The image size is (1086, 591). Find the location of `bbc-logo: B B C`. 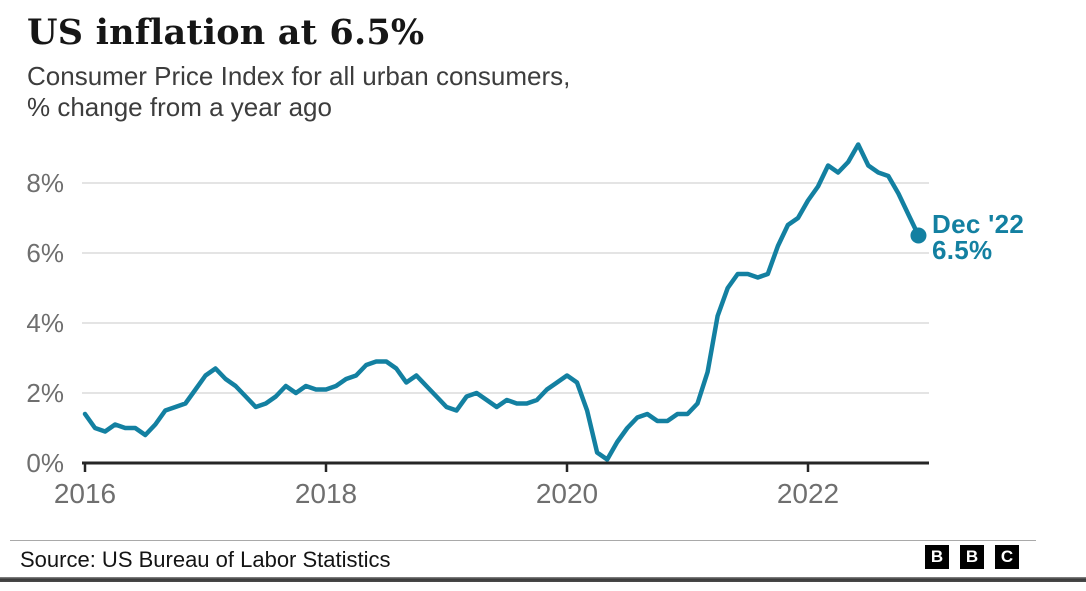

bbc-logo: B B C is located at coordinates (972, 557).